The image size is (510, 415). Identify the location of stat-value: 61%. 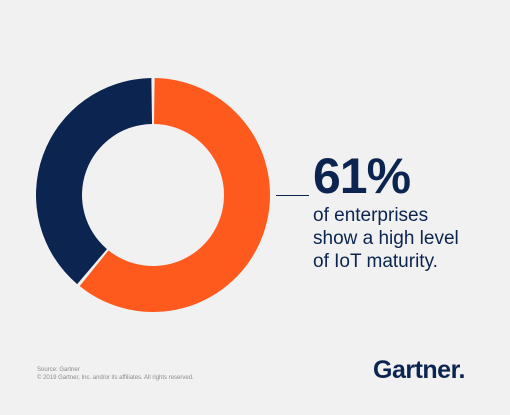
(362, 176).